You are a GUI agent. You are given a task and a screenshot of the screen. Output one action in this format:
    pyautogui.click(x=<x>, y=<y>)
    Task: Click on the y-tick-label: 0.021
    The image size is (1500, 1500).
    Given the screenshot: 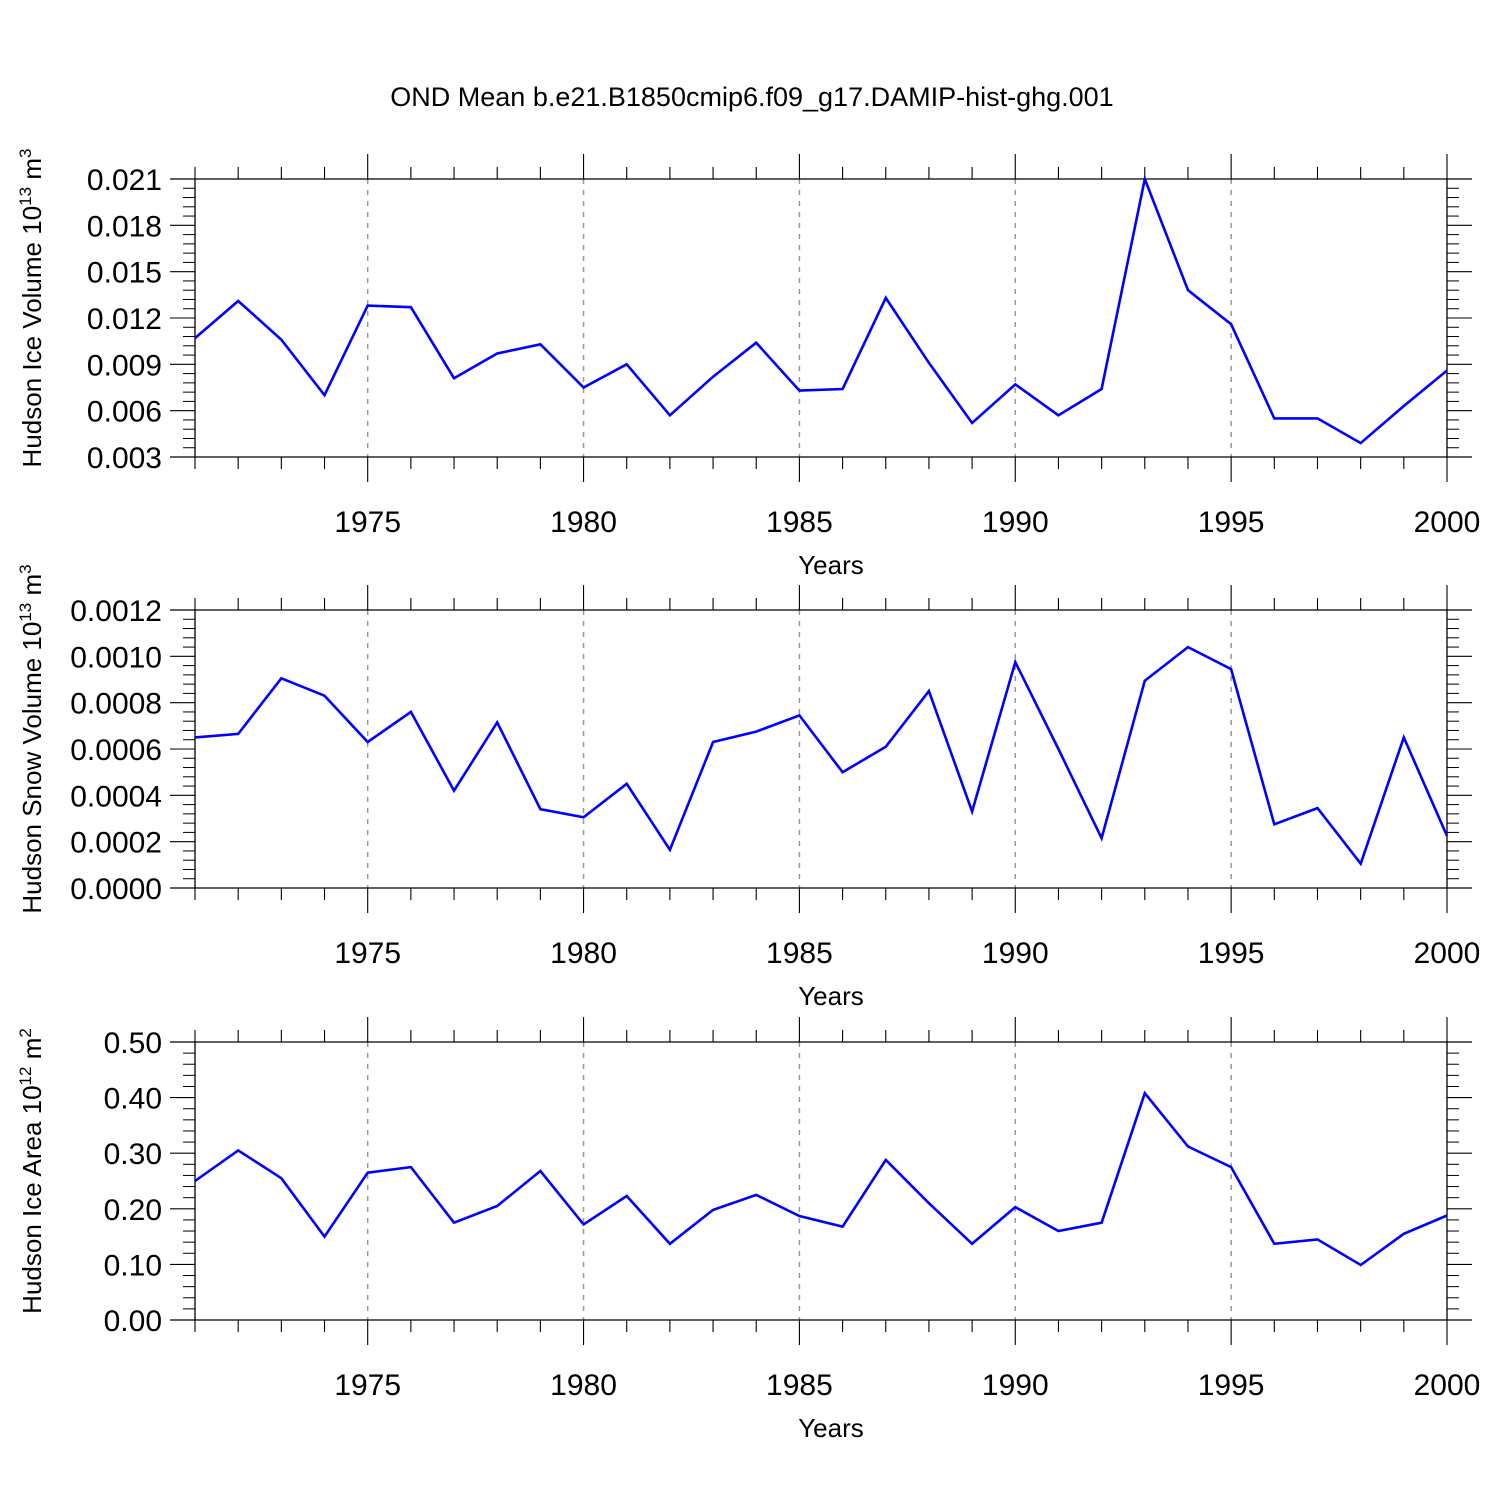 What is the action you would take?
    pyautogui.click(x=124, y=180)
    